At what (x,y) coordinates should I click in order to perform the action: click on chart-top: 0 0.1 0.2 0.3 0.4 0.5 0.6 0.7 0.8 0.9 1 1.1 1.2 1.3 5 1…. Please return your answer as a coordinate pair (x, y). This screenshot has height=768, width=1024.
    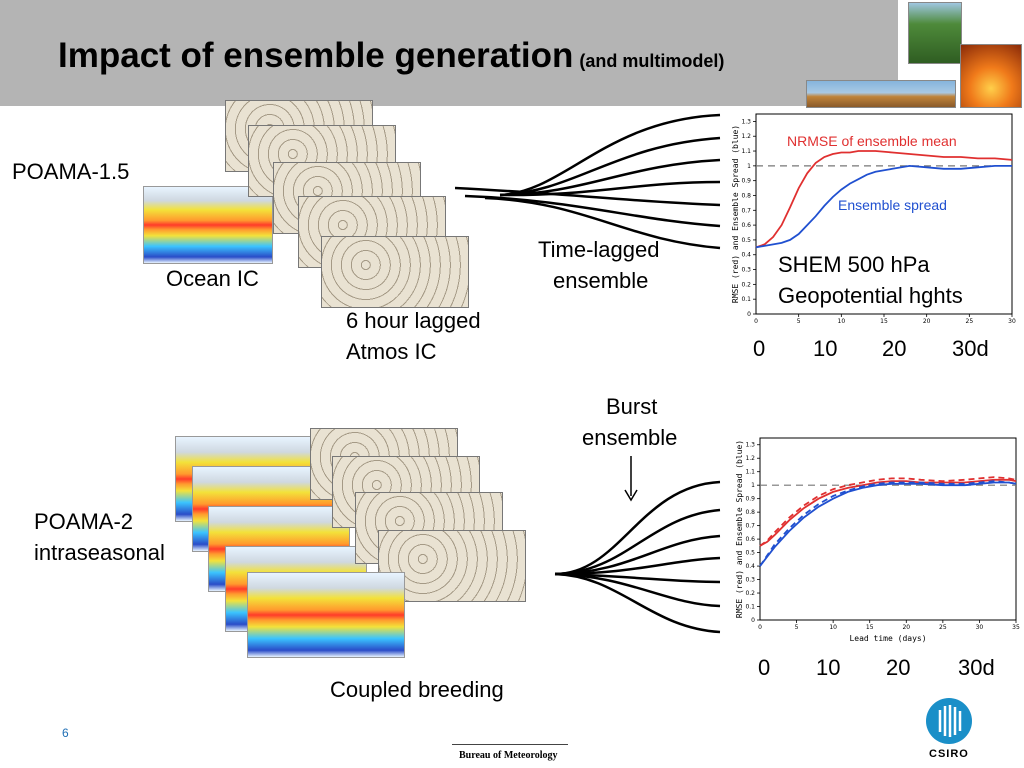
    Looking at the image, I should click on (873, 219).